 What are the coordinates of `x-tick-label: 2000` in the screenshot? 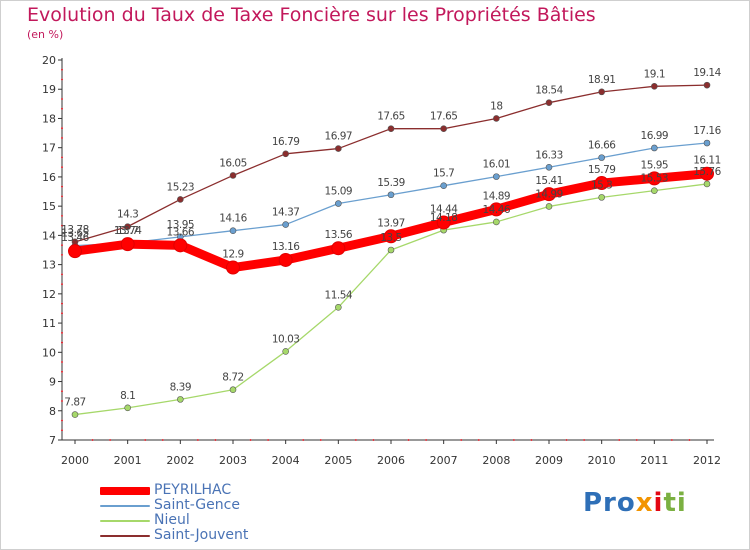 It's located at (75, 460).